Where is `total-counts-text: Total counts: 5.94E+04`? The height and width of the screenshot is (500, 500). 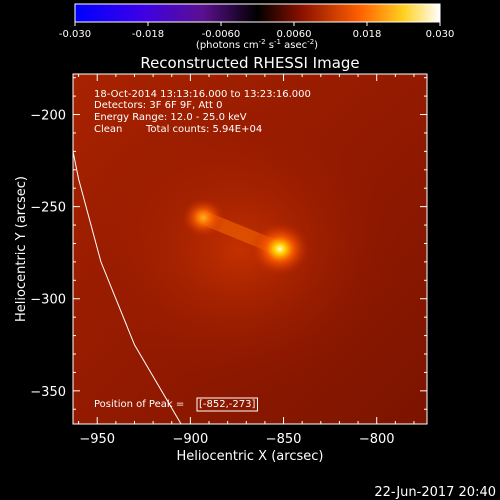 total-counts-text: Total counts: 5.94E+04 is located at coordinates (203, 129).